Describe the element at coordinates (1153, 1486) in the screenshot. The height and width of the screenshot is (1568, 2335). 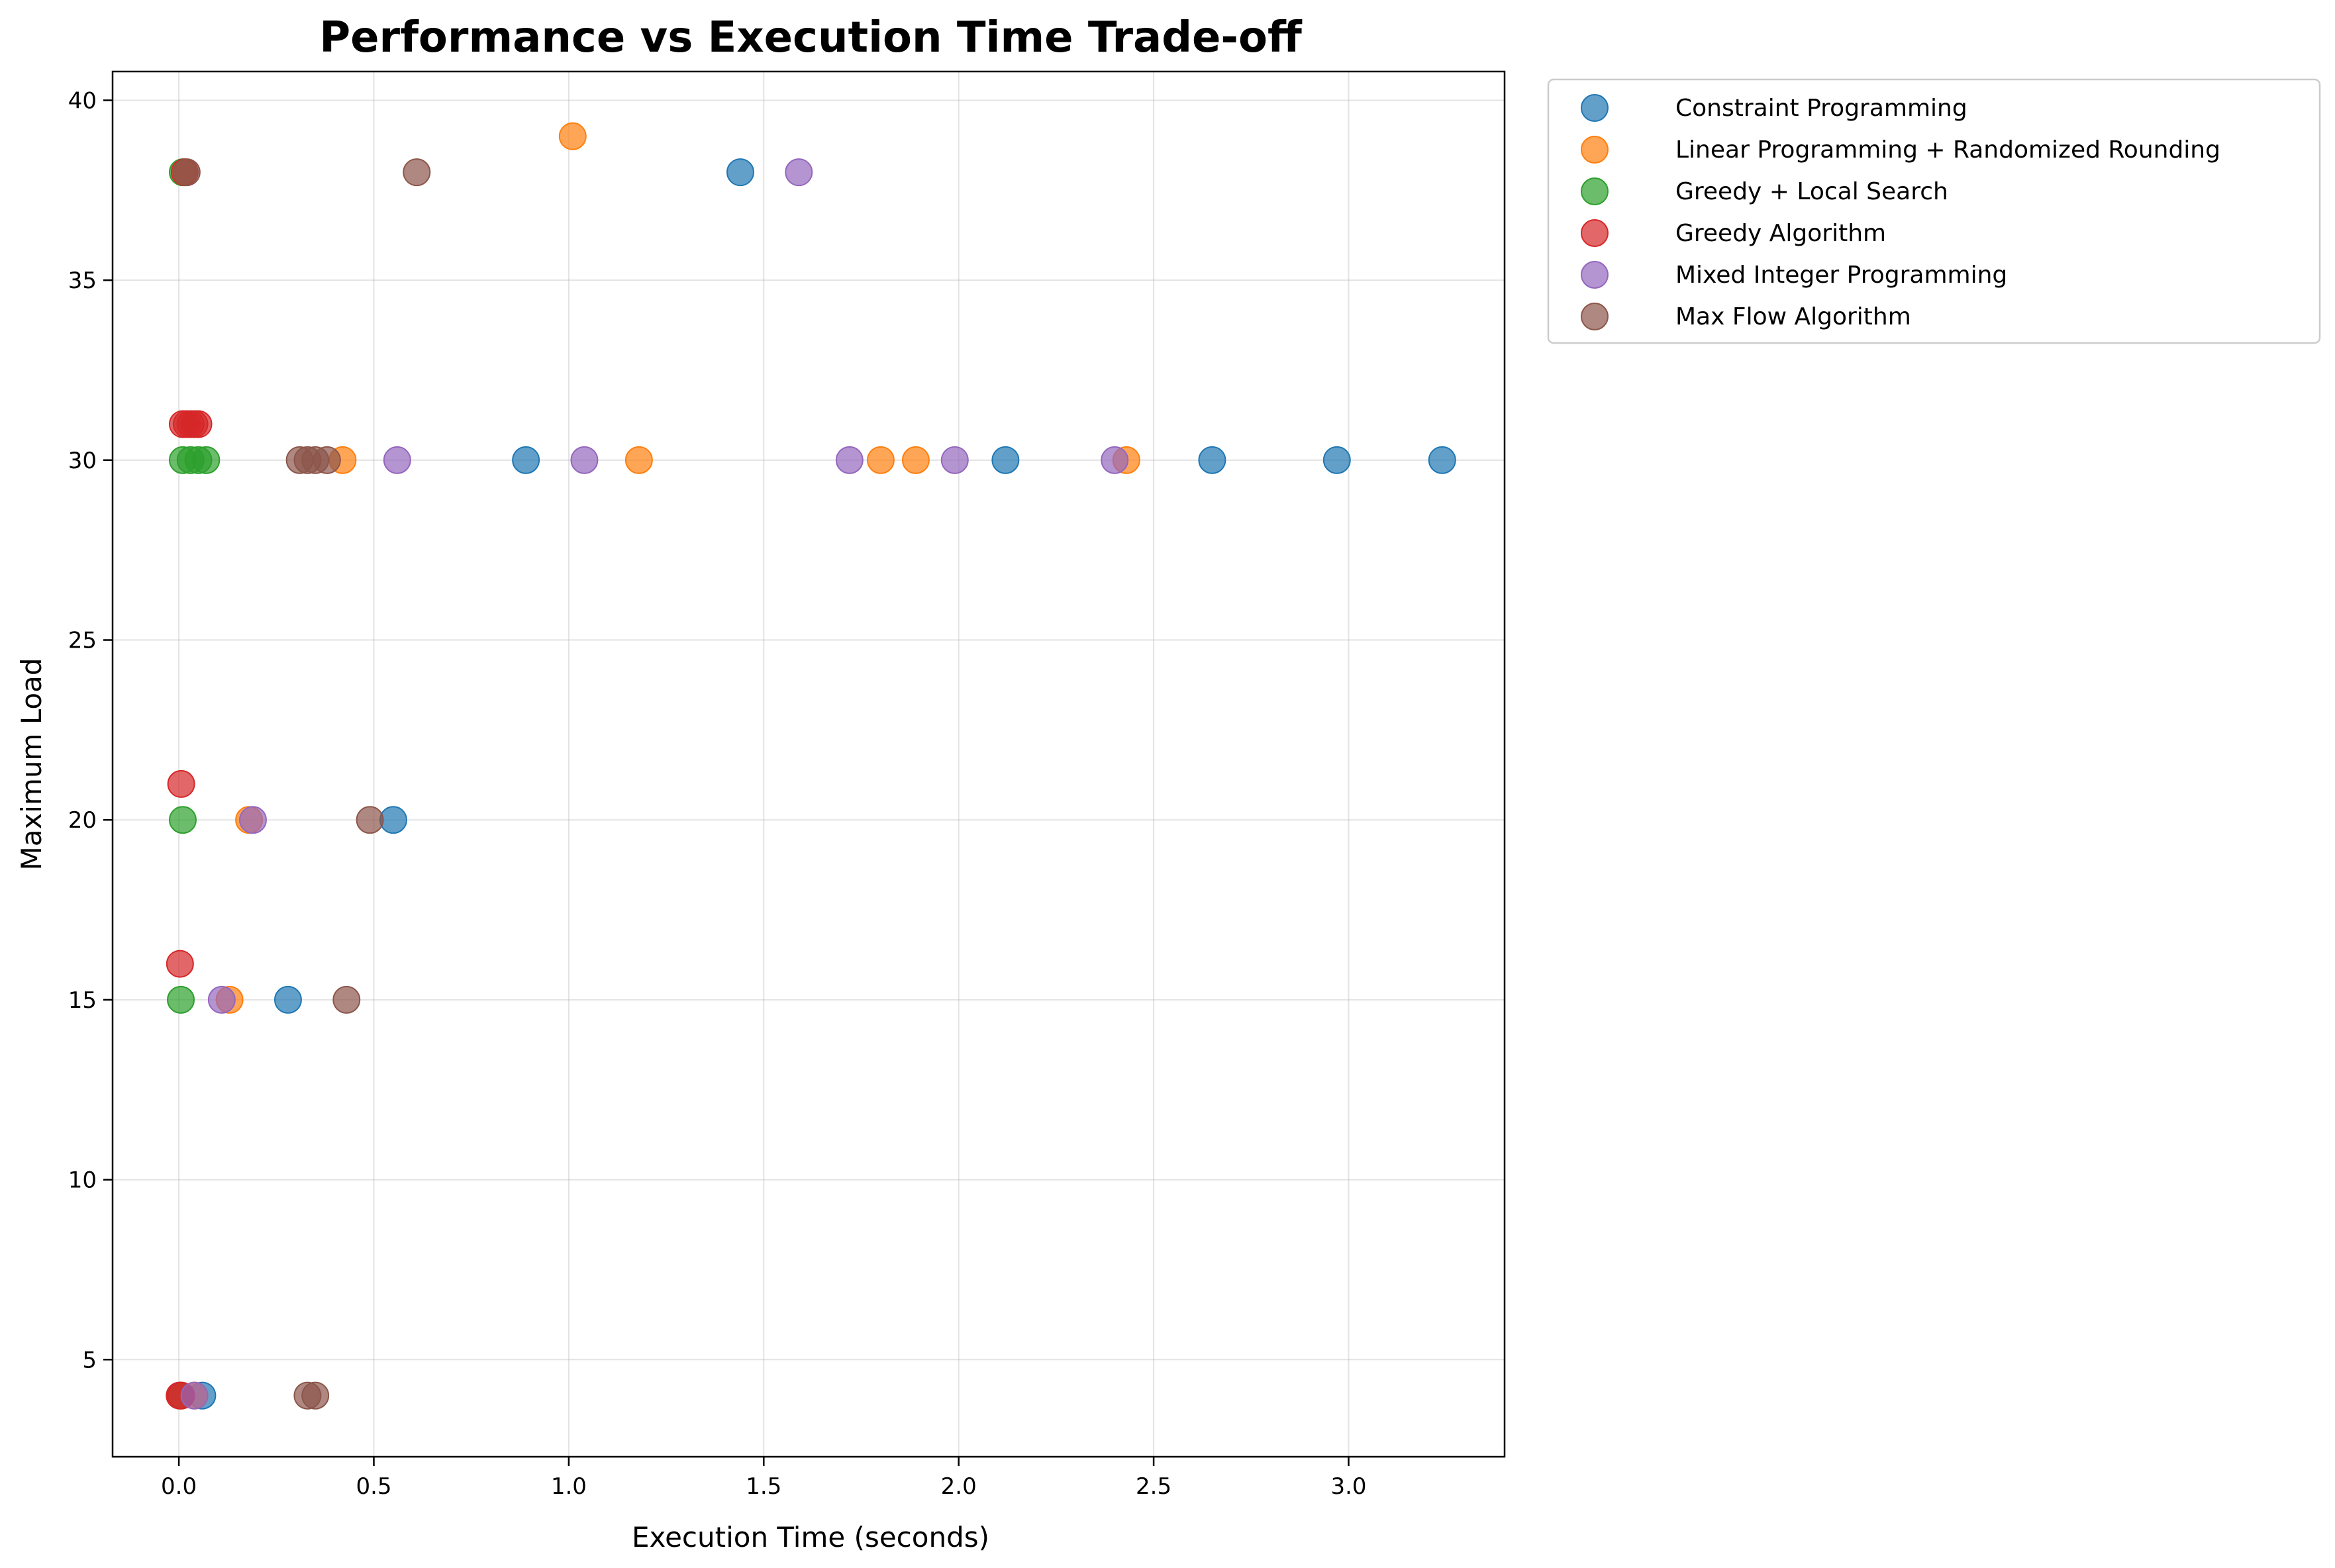
I see `x-tick-label: 2.5` at that location.